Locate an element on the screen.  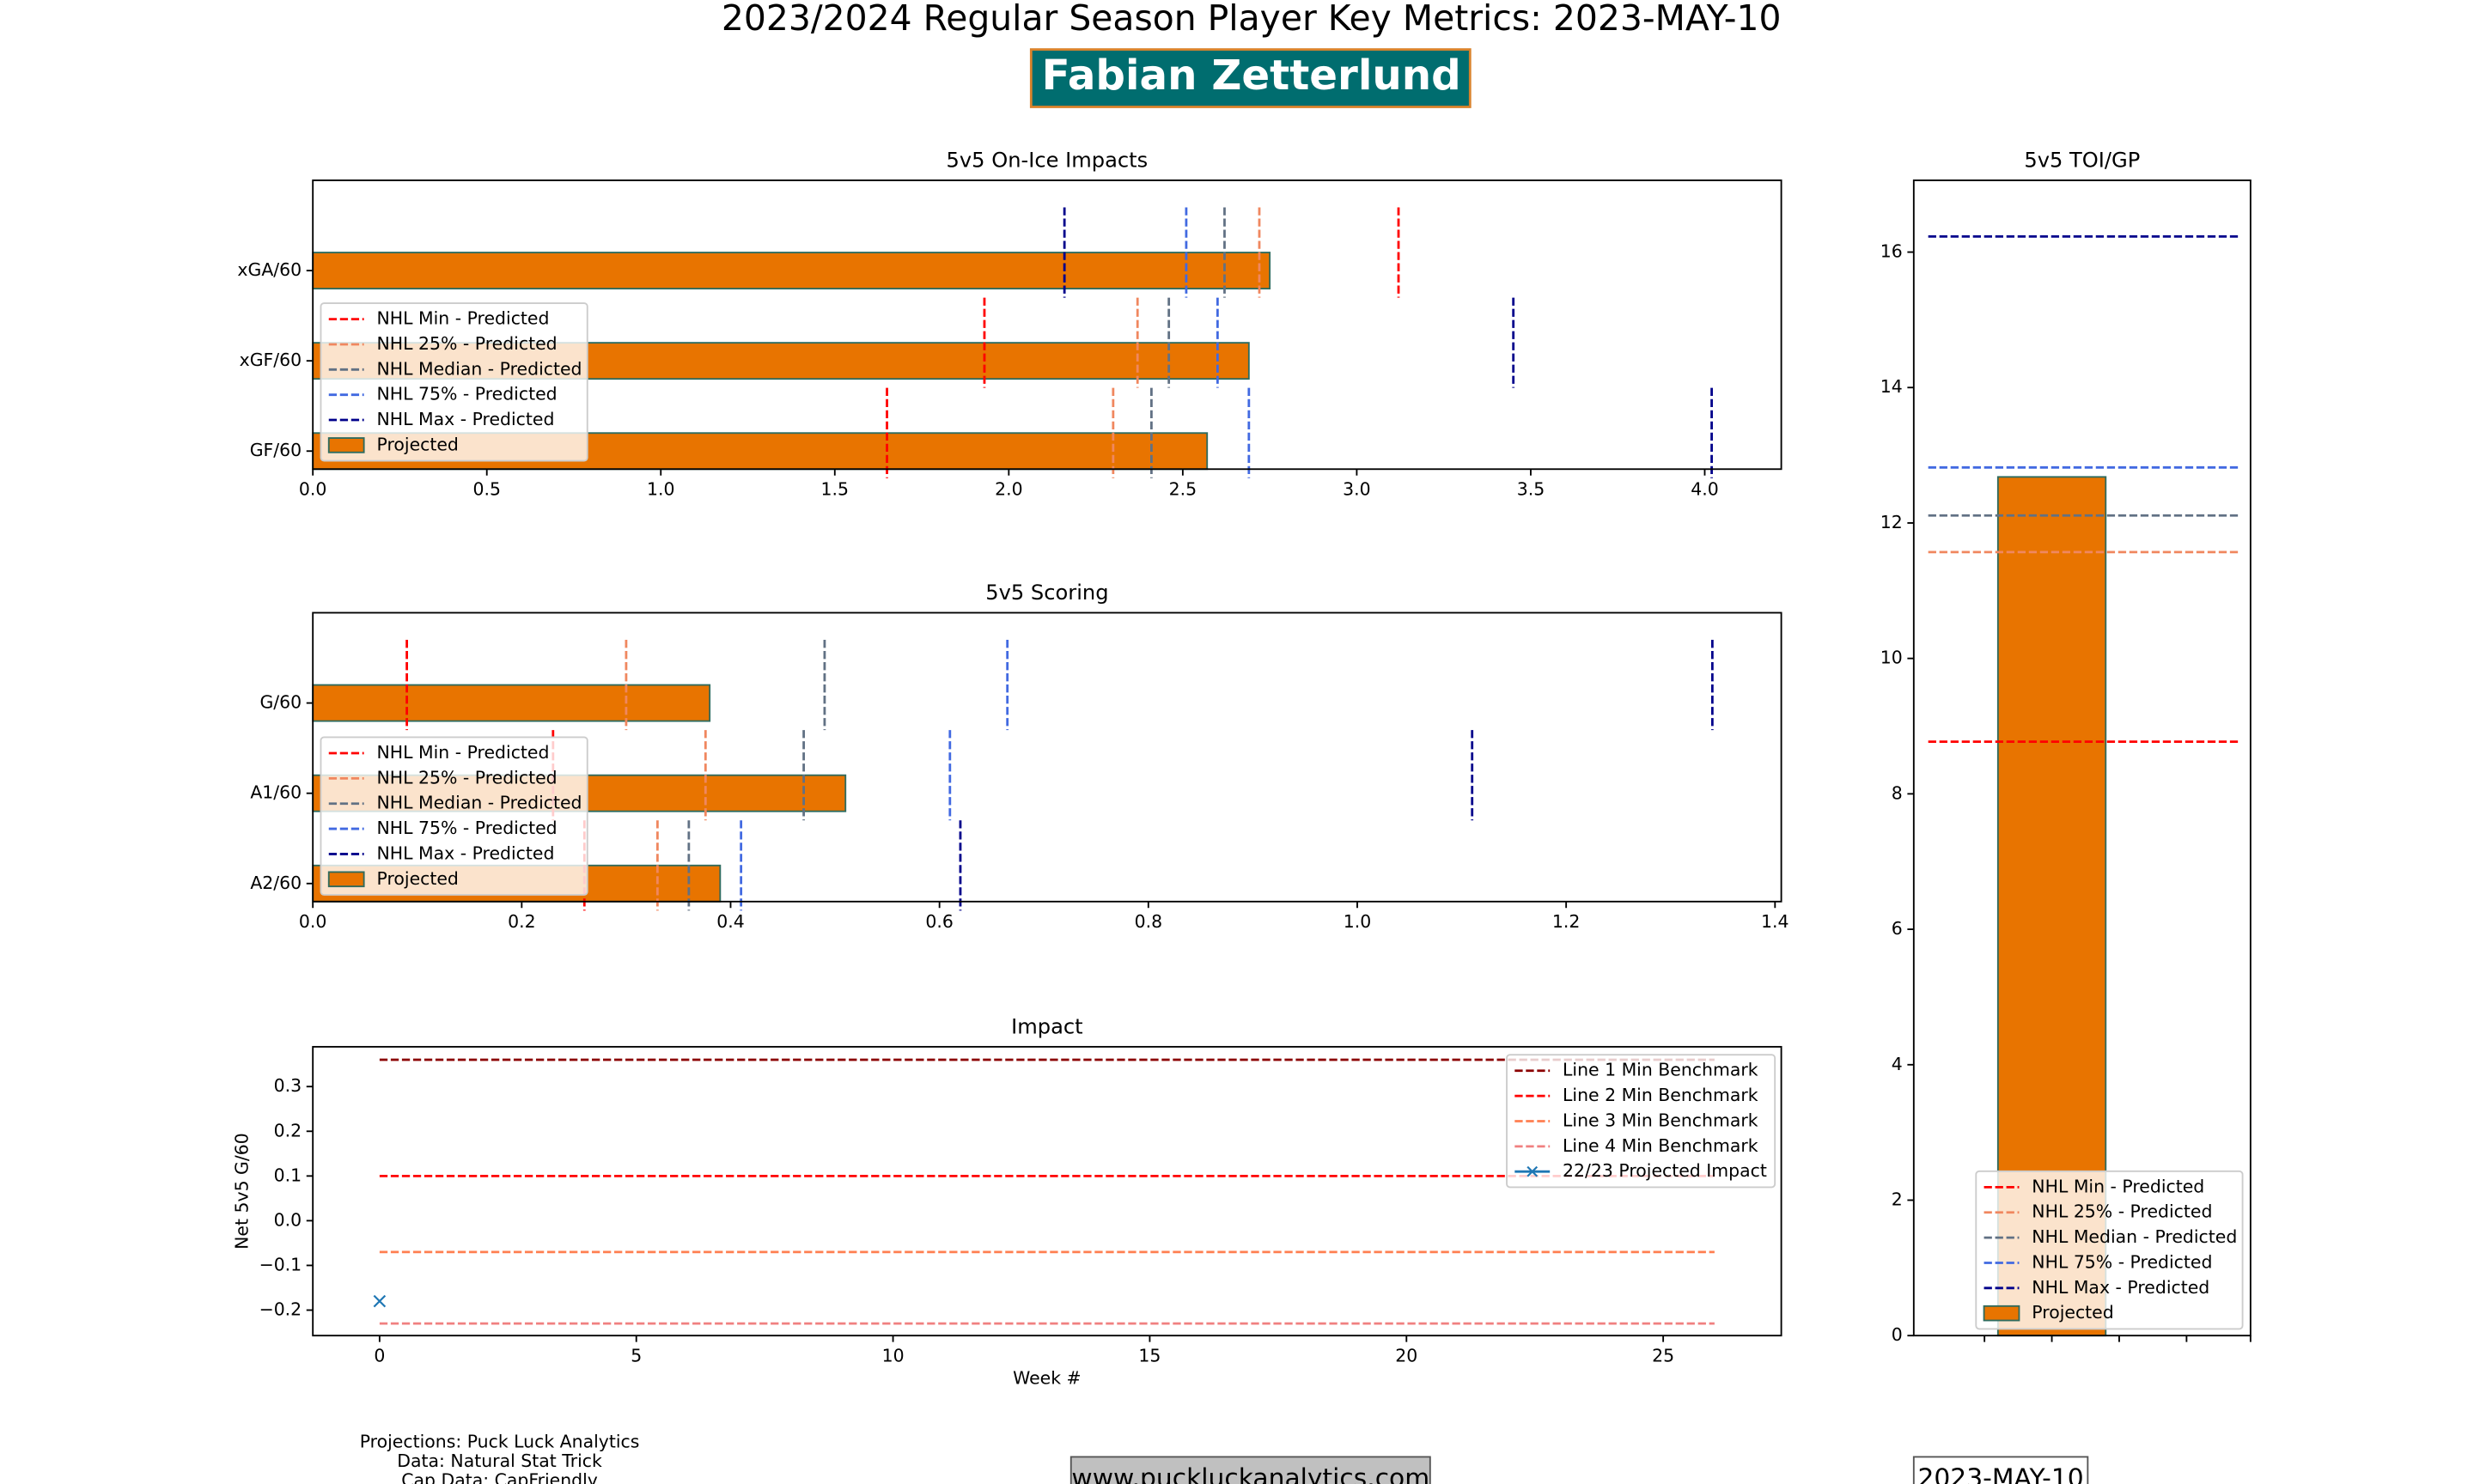
chart-title: 5v5 Scoring is located at coordinates (1046, 593).